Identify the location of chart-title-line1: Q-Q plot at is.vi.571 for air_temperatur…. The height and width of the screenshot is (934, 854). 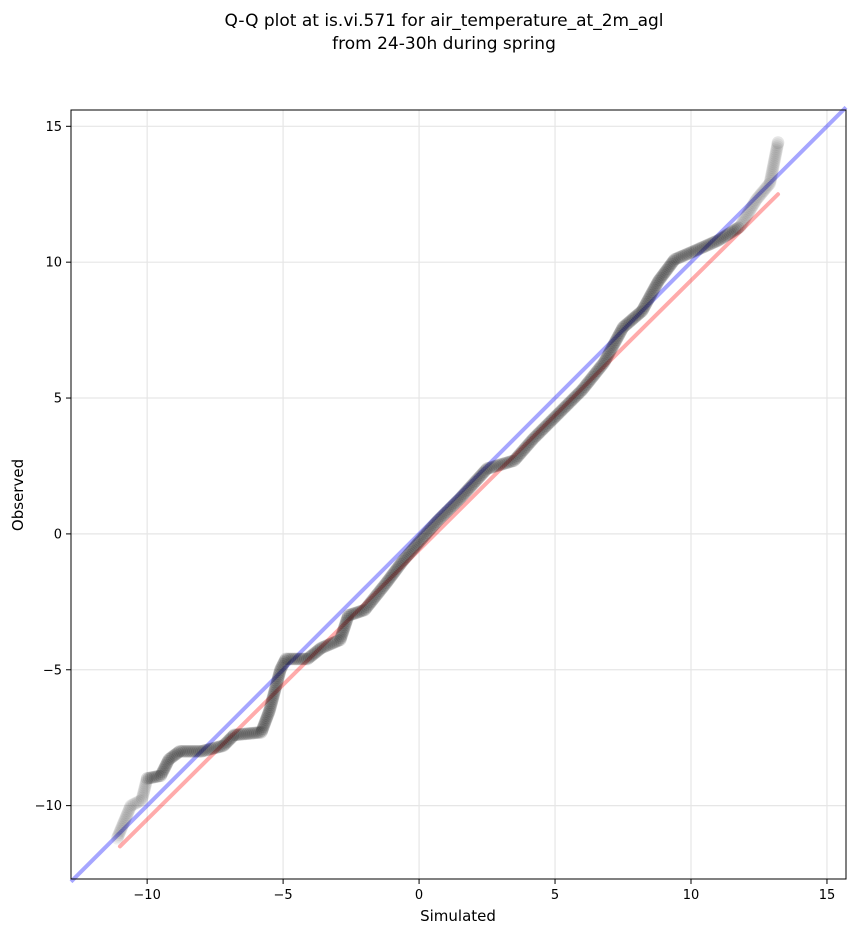
(443, 21).